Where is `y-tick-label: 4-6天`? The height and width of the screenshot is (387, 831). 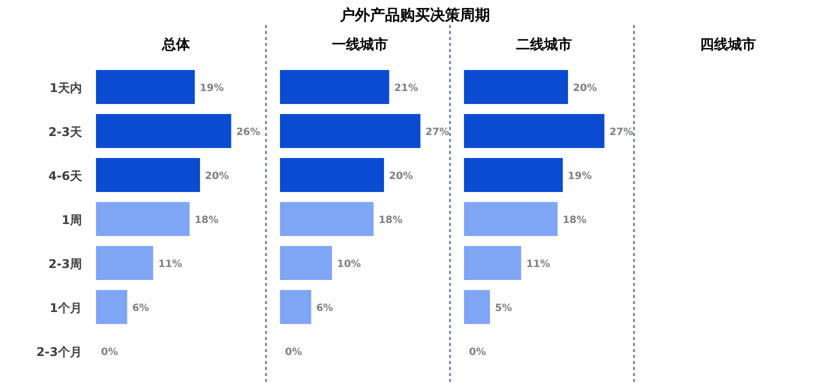 y-tick-label: 4-6天 is located at coordinates (65, 176).